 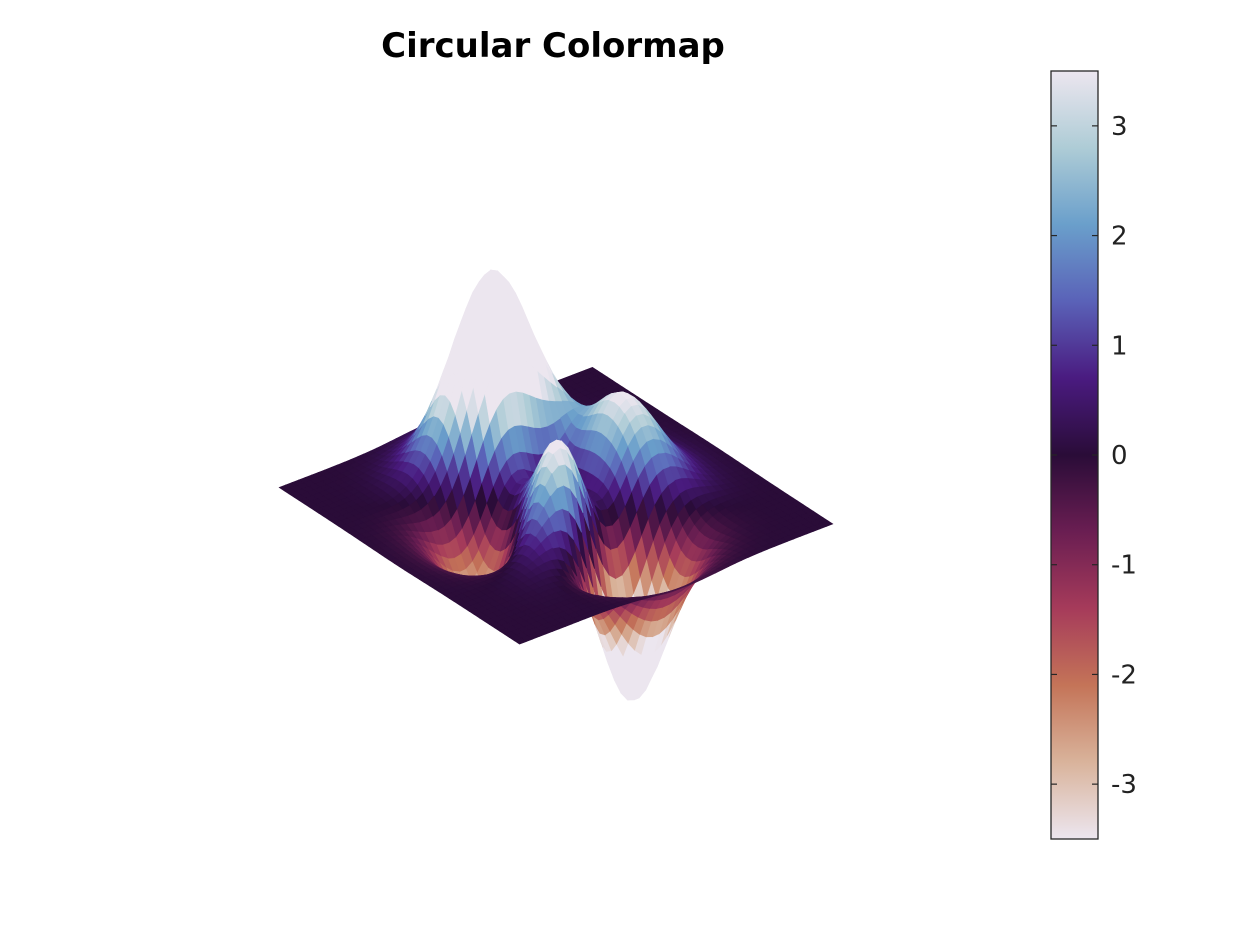 What do you see at coordinates (1124, 566) in the screenshot?
I see `colorbar-tick-label: -1` at bounding box center [1124, 566].